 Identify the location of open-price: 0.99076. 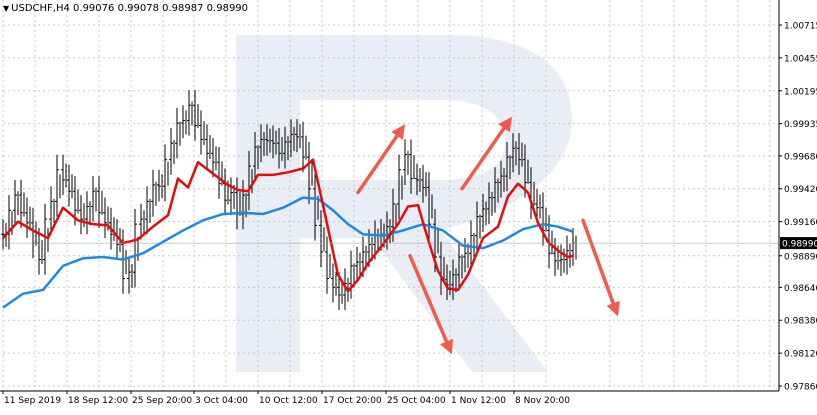
(94, 8).